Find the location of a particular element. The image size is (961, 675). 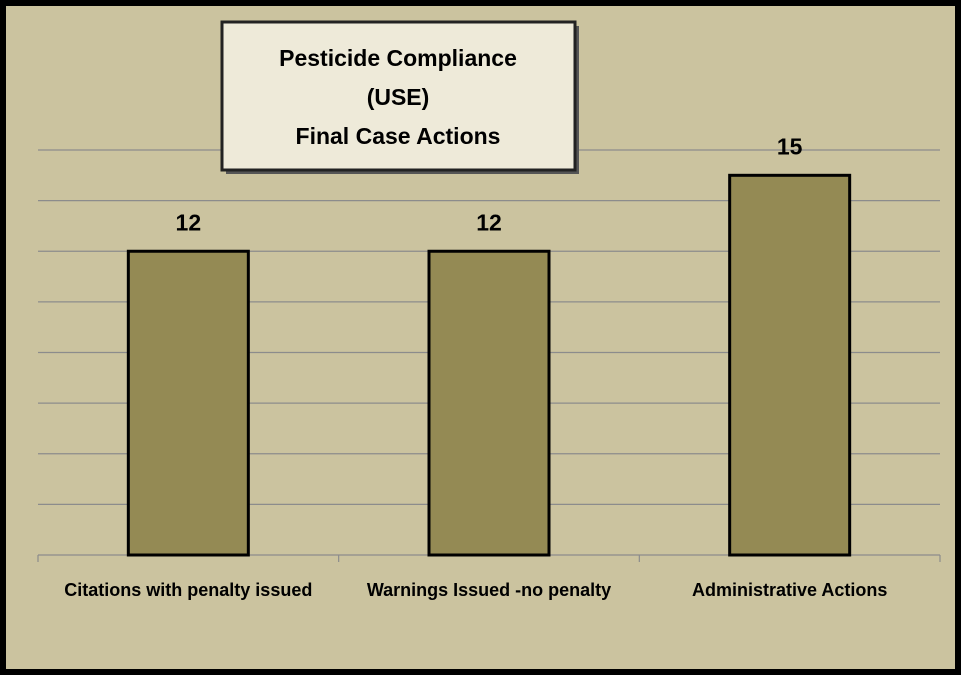

x-tick-label: Citations with penalty issued is located at coordinates (188, 590).